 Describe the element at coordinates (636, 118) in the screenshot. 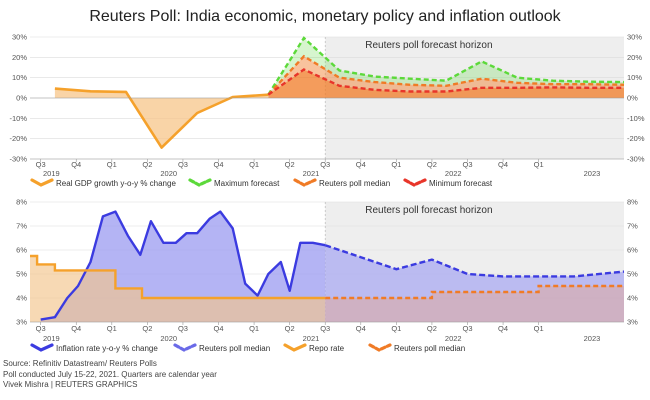

I see `y-tick-label-right: -10%` at that location.